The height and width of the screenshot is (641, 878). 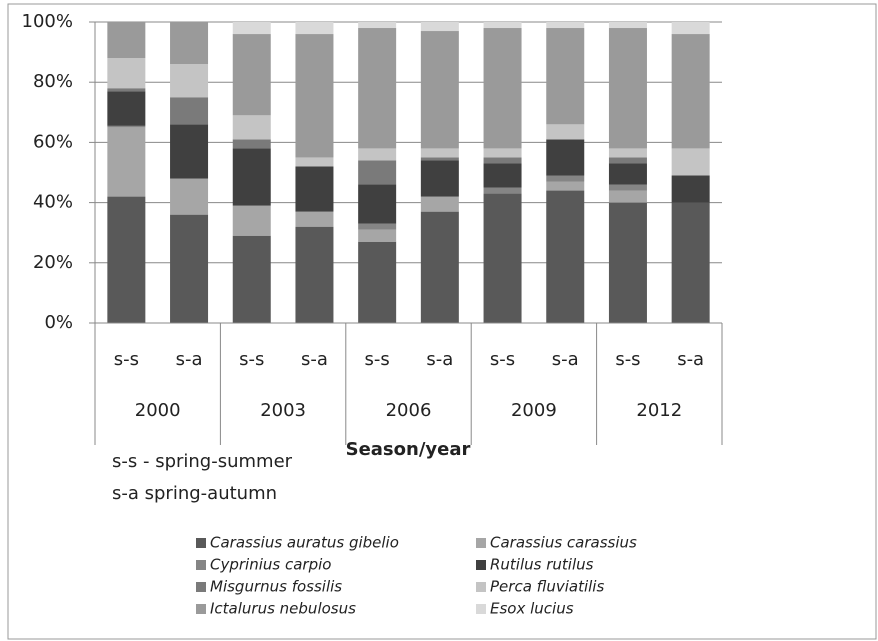 I want to click on y-tick-label: 100%, so click(x=47, y=21).